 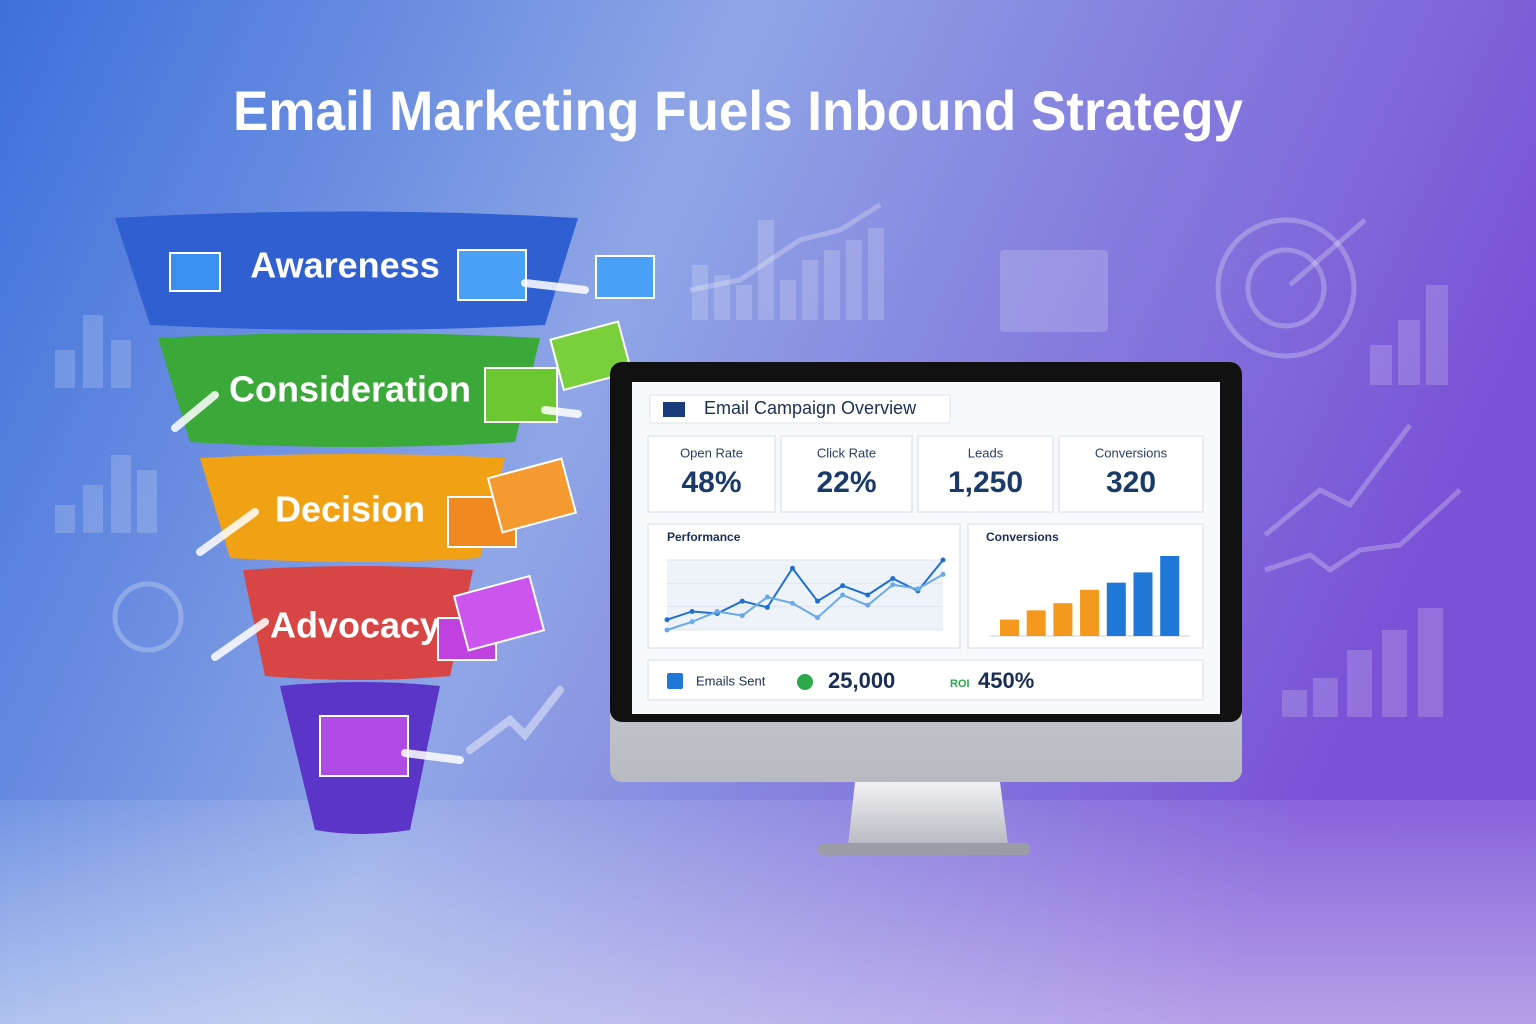 I want to click on stat-icon, so click(x=805, y=682).